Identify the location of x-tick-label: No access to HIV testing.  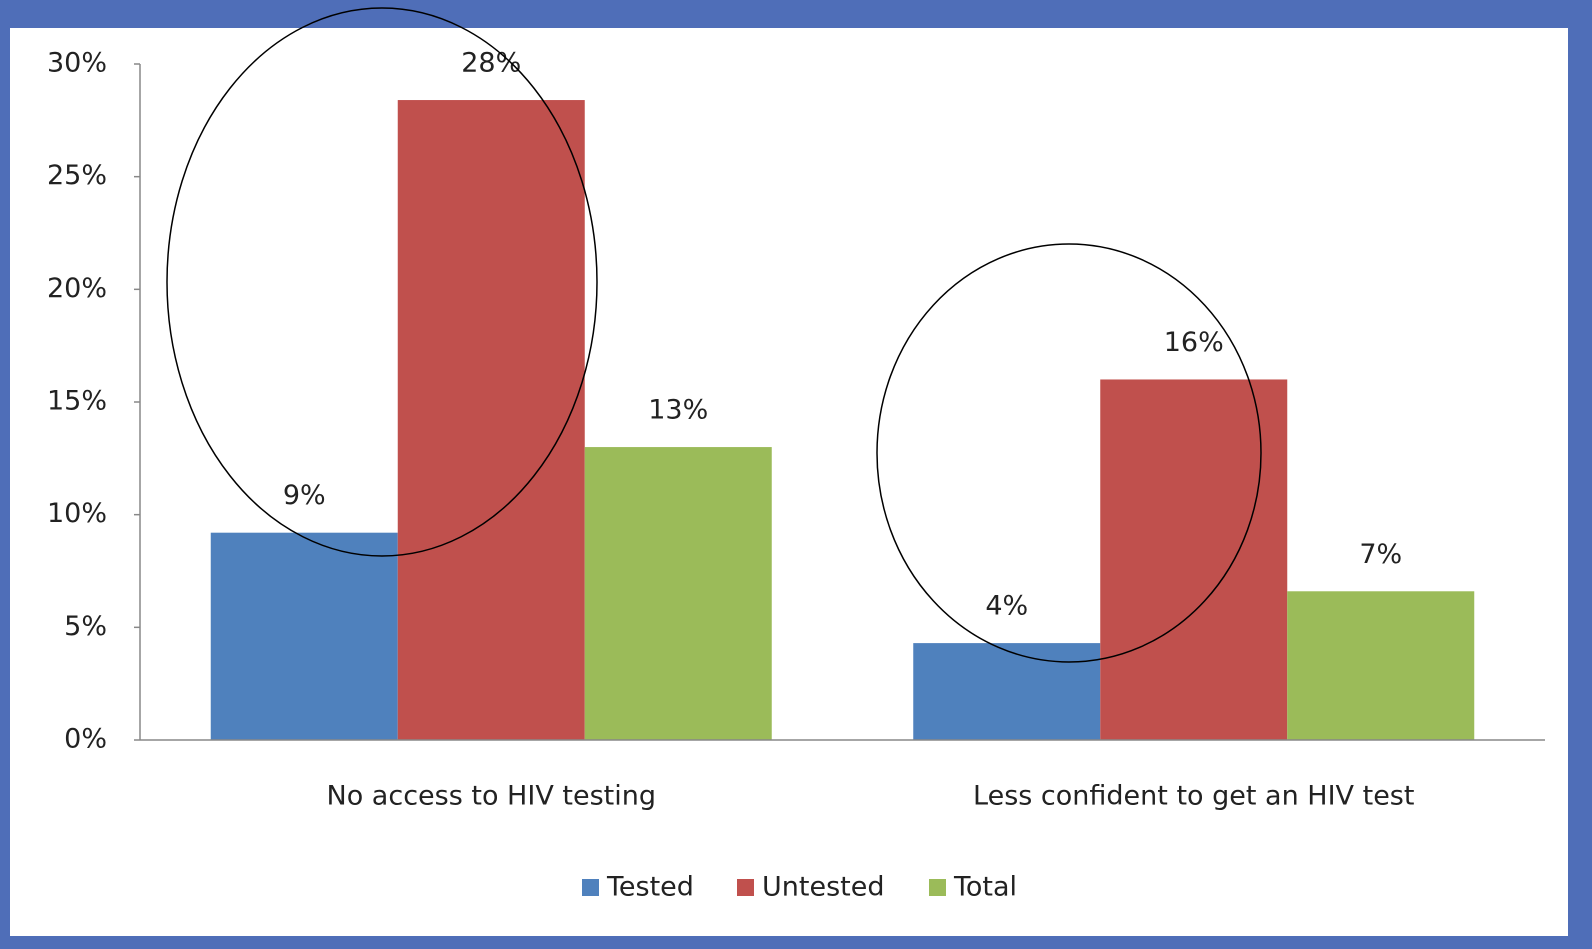
(491, 796).